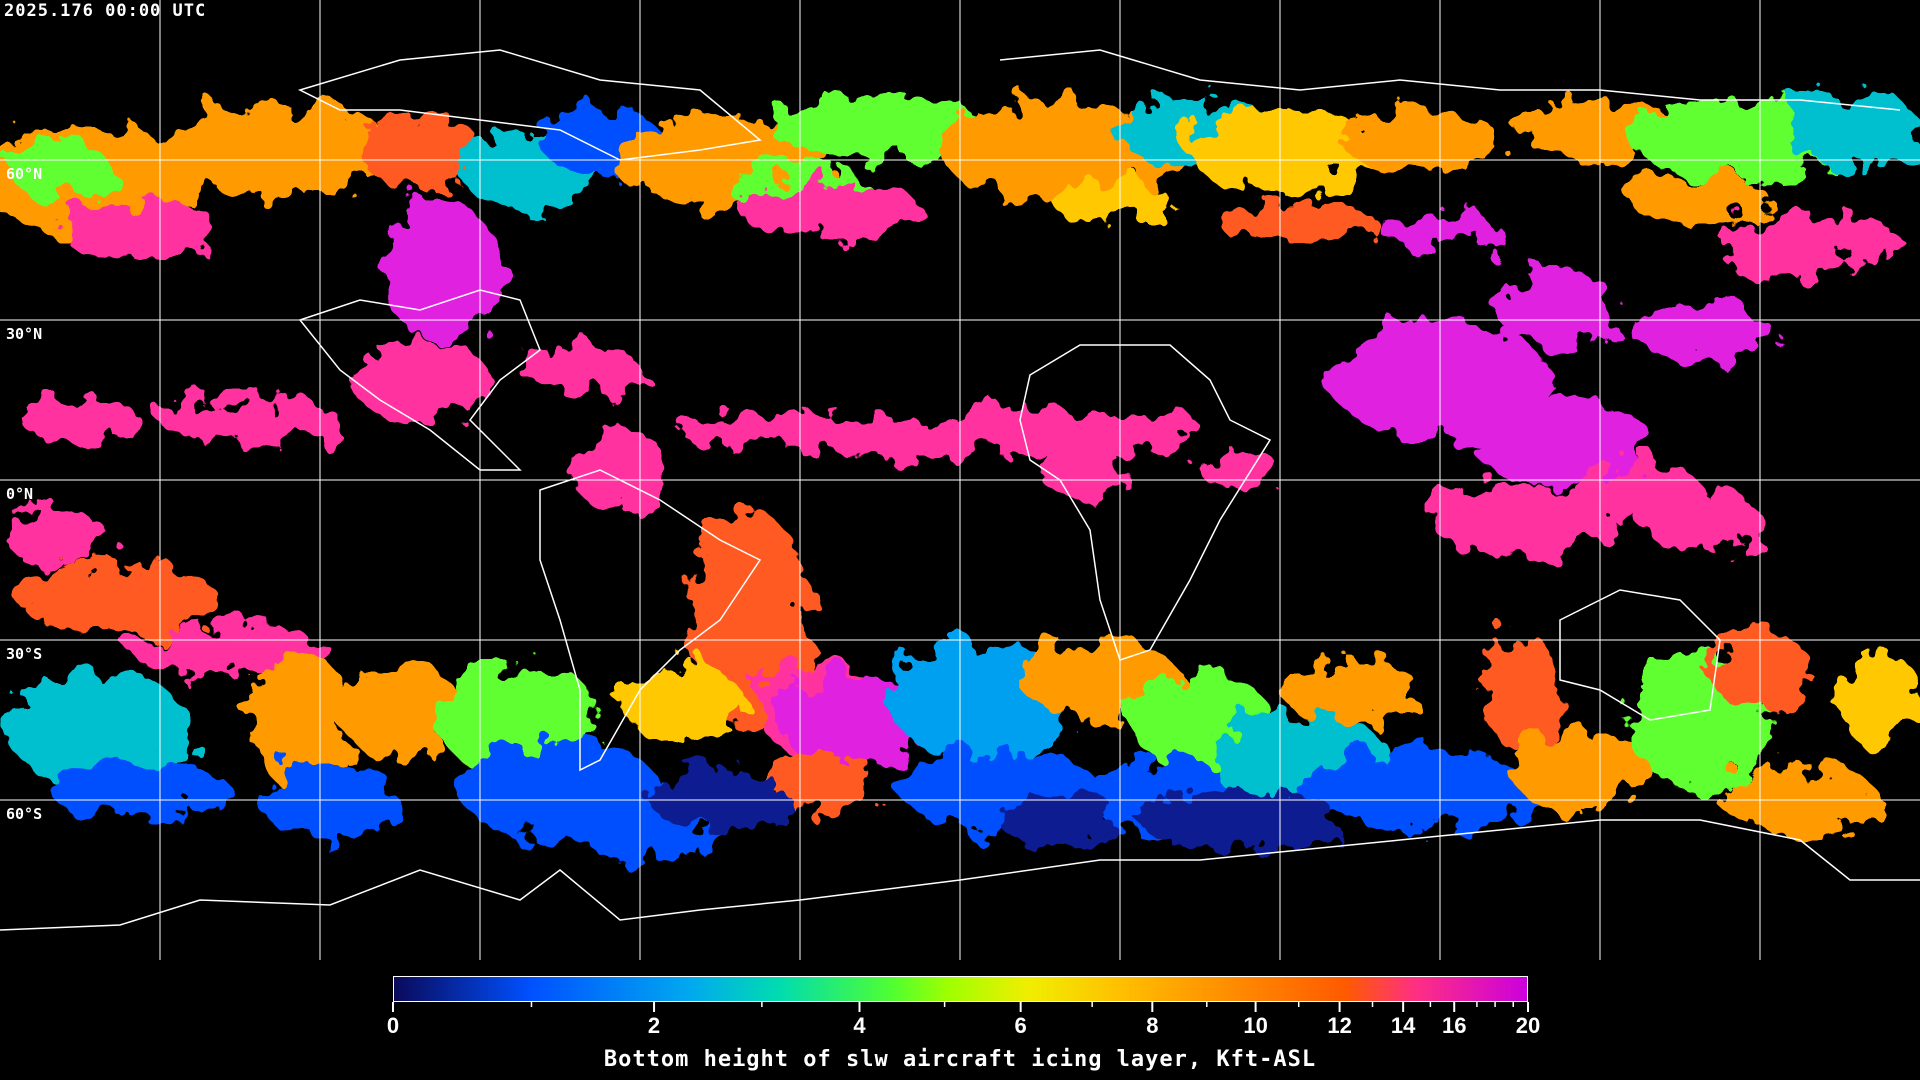 This screenshot has height=1080, width=1920. What do you see at coordinates (1339, 1025) in the screenshot?
I see `tick-label: 12` at bounding box center [1339, 1025].